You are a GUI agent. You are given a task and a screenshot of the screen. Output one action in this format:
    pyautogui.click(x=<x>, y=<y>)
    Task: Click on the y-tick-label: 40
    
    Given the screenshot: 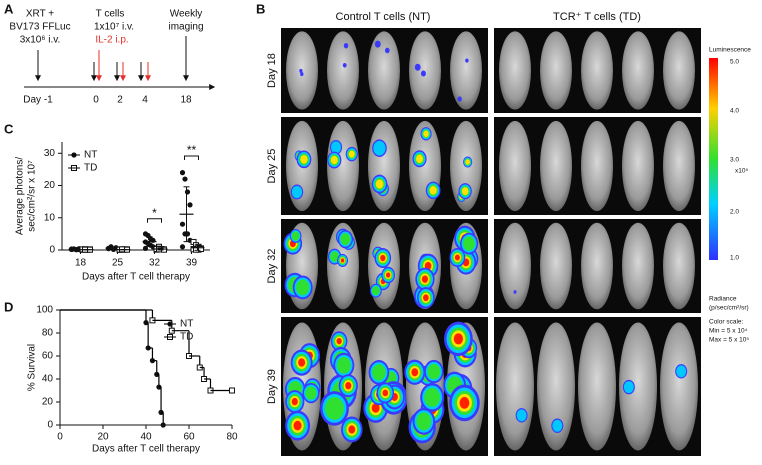 What is the action you would take?
    pyautogui.click(x=48, y=379)
    